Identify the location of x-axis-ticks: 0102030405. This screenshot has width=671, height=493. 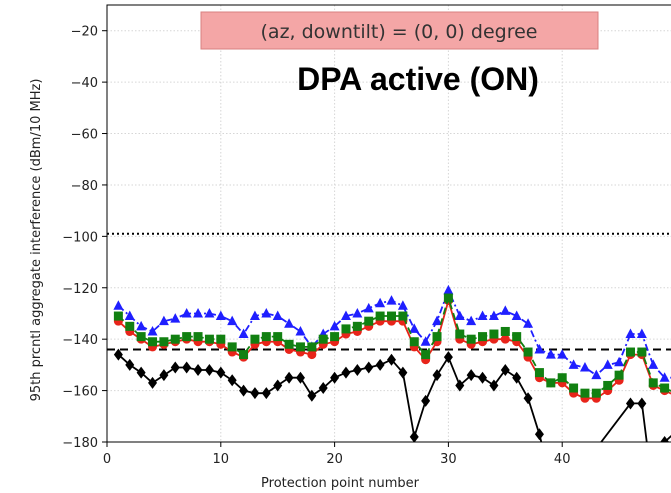
(336, 454).